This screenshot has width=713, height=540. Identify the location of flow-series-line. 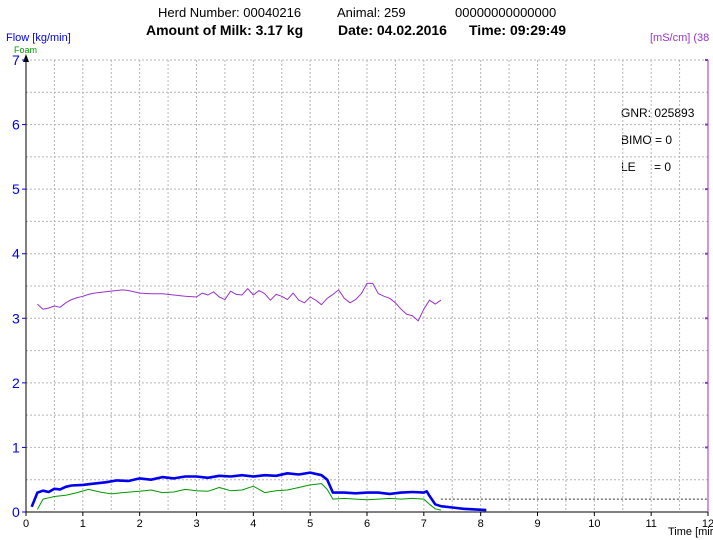
(259, 492).